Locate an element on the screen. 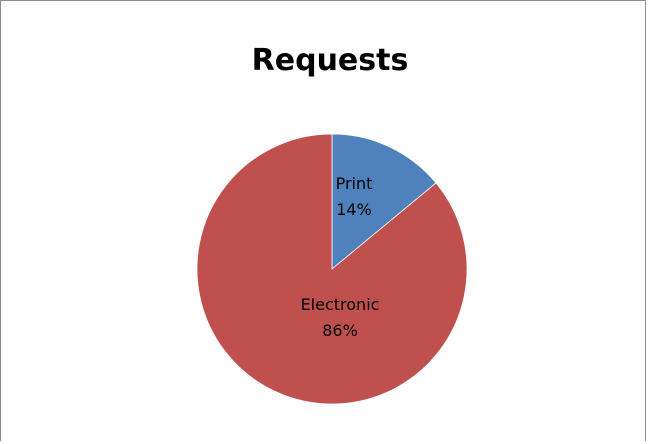  chart-title: Requests is located at coordinates (330, 60).